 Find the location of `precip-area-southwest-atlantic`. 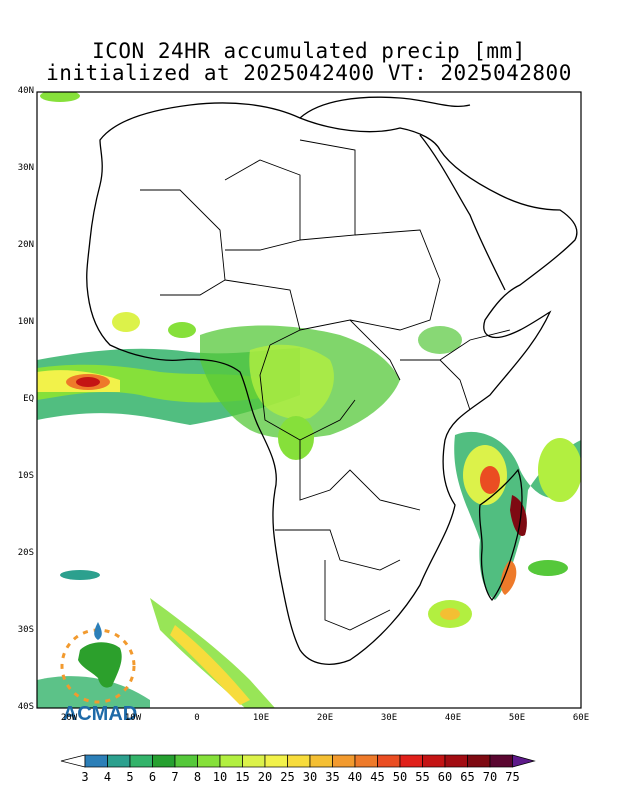

precip-area-southwest-atlantic is located at coordinates (93, 692).